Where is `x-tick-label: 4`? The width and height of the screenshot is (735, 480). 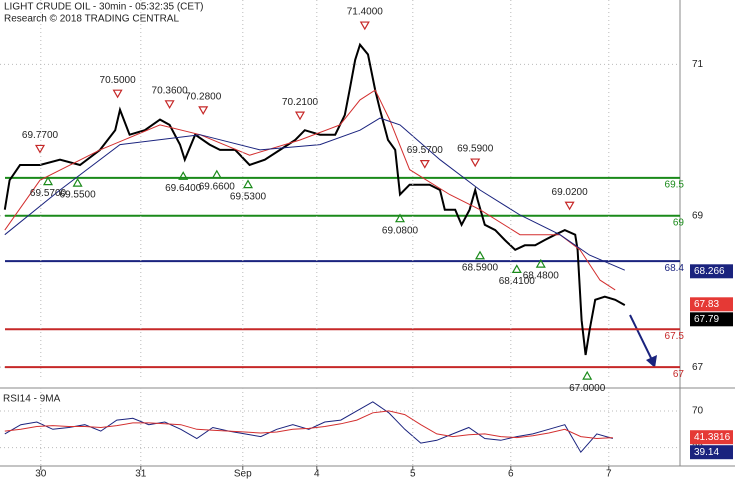 x-tick-label: 4 is located at coordinates (317, 474).